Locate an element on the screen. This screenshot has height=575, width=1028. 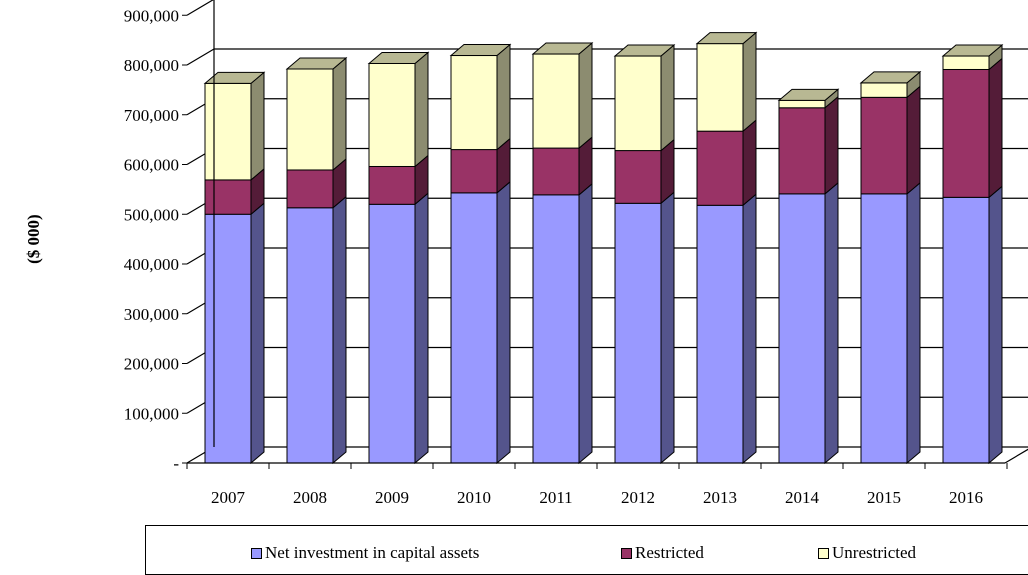
bar-2012-unrestricted is located at coordinates (638, 103).